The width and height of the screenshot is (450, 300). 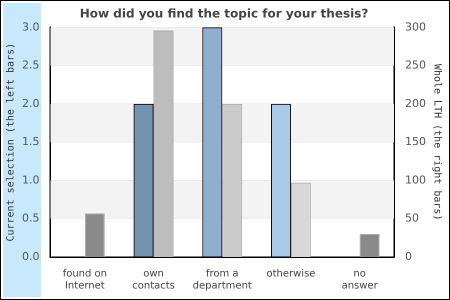 What do you see at coordinates (84, 280) in the screenshot?
I see `x-tick-label: found on Internet` at bounding box center [84, 280].